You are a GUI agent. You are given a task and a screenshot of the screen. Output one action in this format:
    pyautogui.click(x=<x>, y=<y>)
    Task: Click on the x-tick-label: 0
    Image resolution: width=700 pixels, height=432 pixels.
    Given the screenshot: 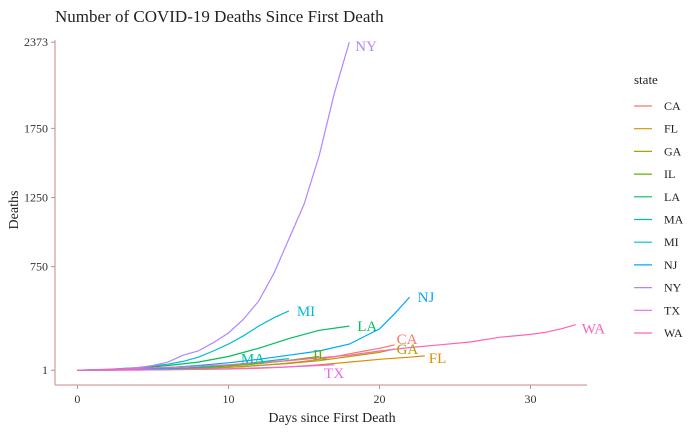 What is the action you would take?
    pyautogui.click(x=77, y=399)
    